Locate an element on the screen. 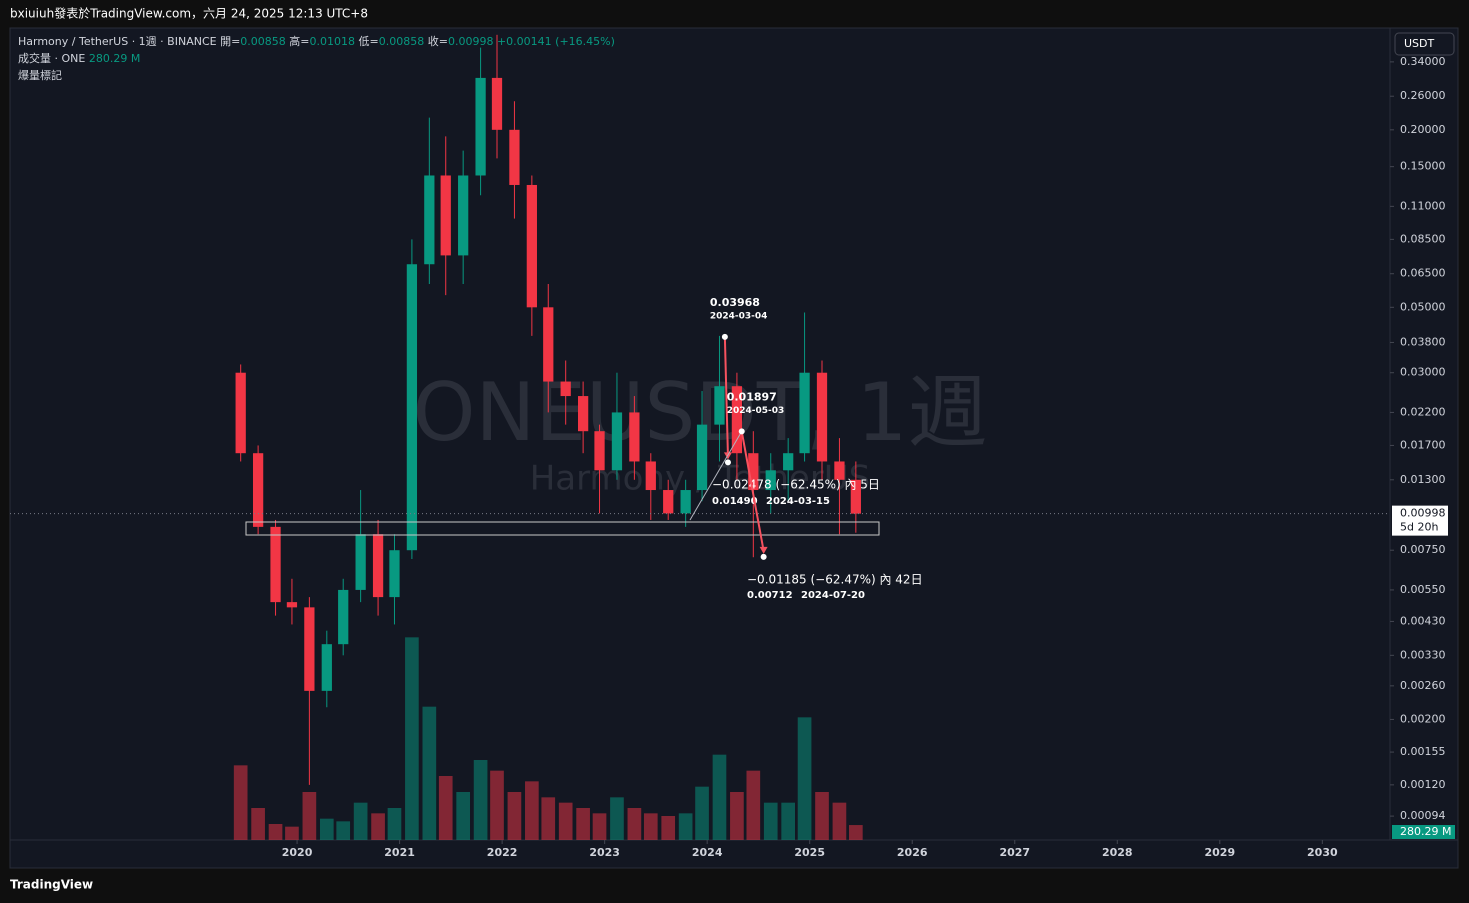 This screenshot has width=1469, height=903. x-tick-label: 2020 is located at coordinates (297, 852).